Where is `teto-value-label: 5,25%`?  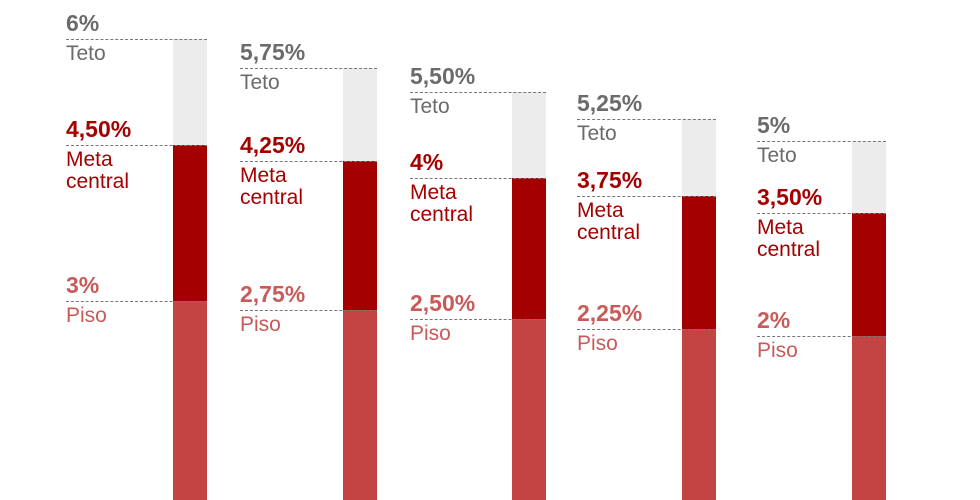
teto-value-label: 5,25% is located at coordinates (610, 103).